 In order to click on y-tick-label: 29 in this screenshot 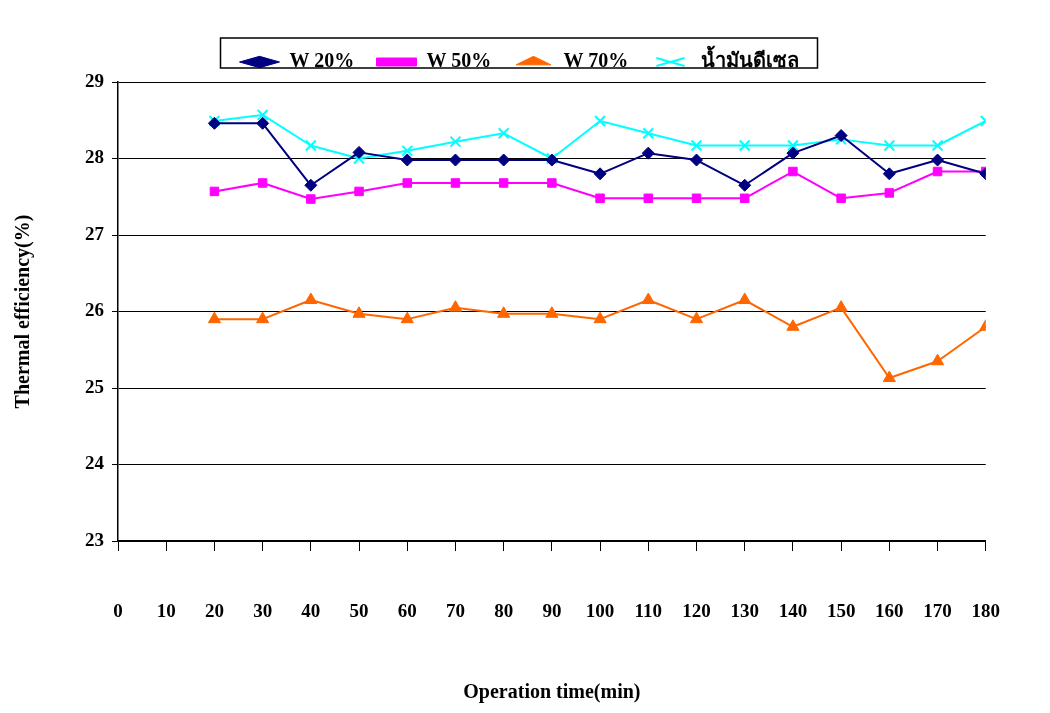, I will do `click(94, 80)`.